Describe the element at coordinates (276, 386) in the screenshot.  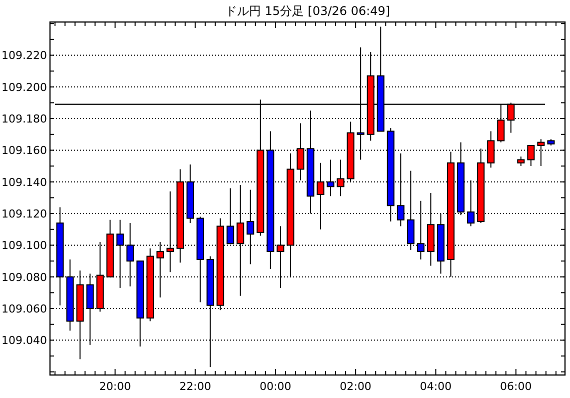
I see `x-tick-label: 00:00` at that location.